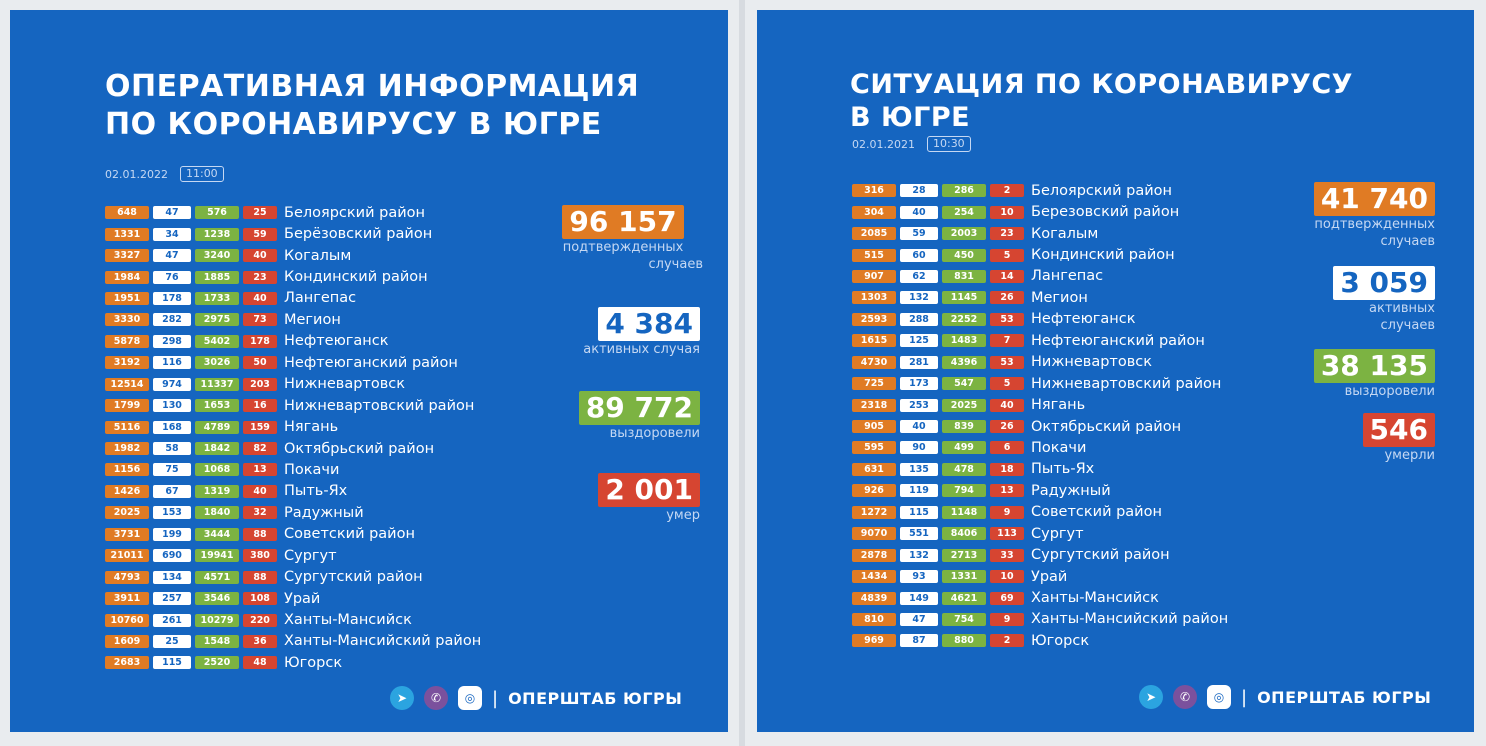  Describe the element at coordinates (349, 534) in the screenshot. I see `district-name: Советский район` at that location.